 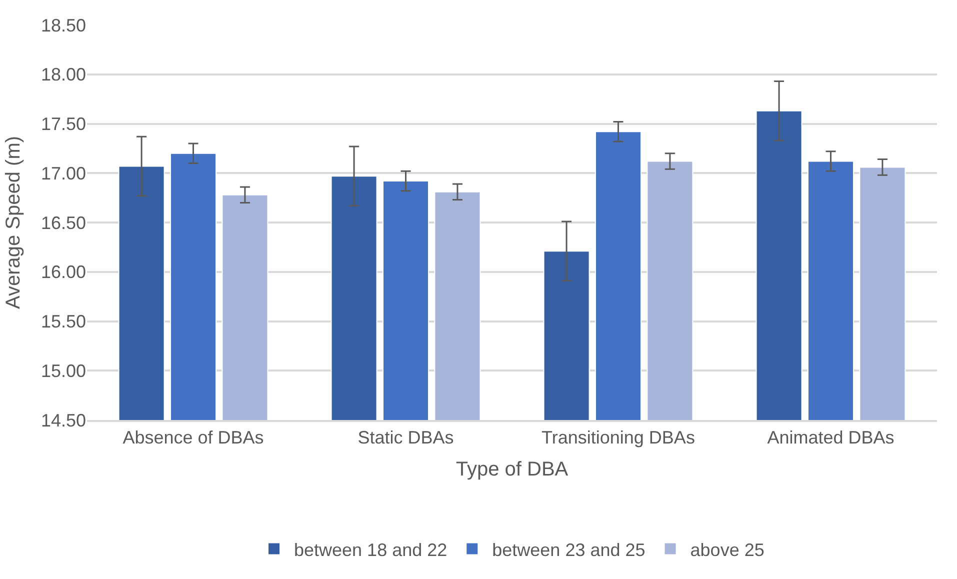 What do you see at coordinates (63, 124) in the screenshot?
I see `y-tick-label: 17.50` at bounding box center [63, 124].